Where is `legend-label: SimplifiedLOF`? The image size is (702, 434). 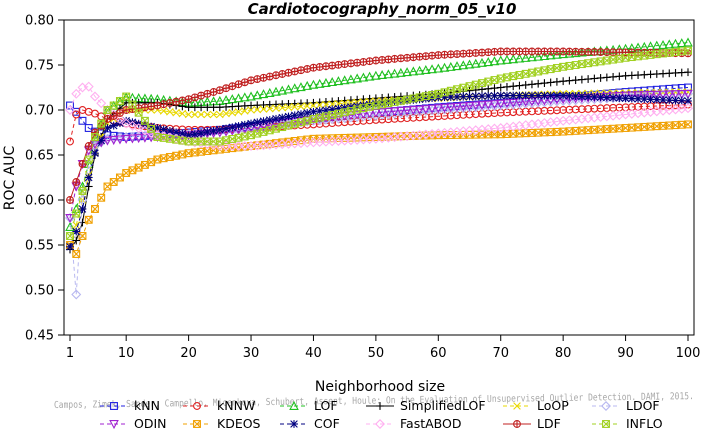 legend-label: SimplifiedLOF is located at coordinates (443, 405).